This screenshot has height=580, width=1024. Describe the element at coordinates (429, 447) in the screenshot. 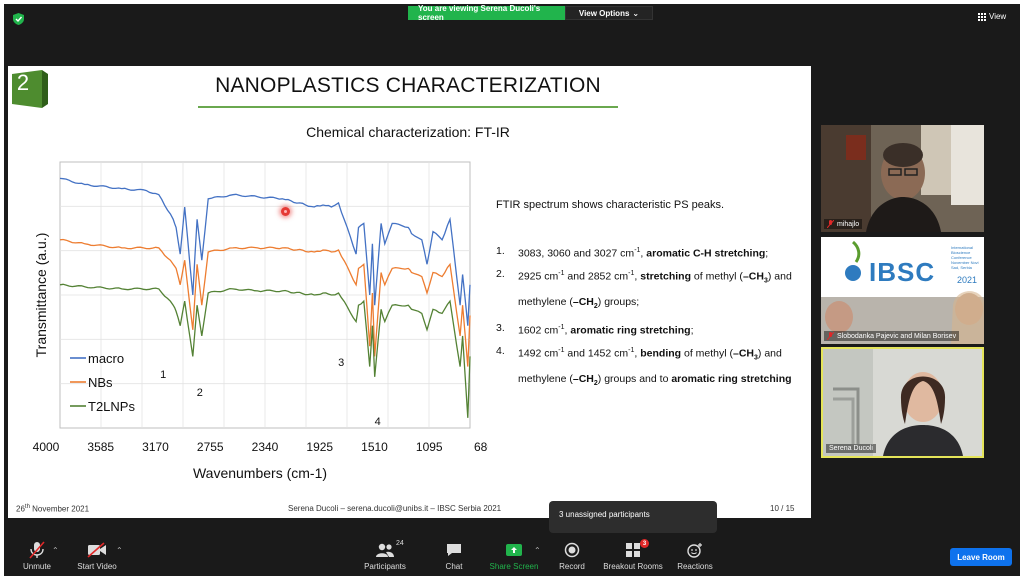

I see `x-tick-label: 1095` at that location.